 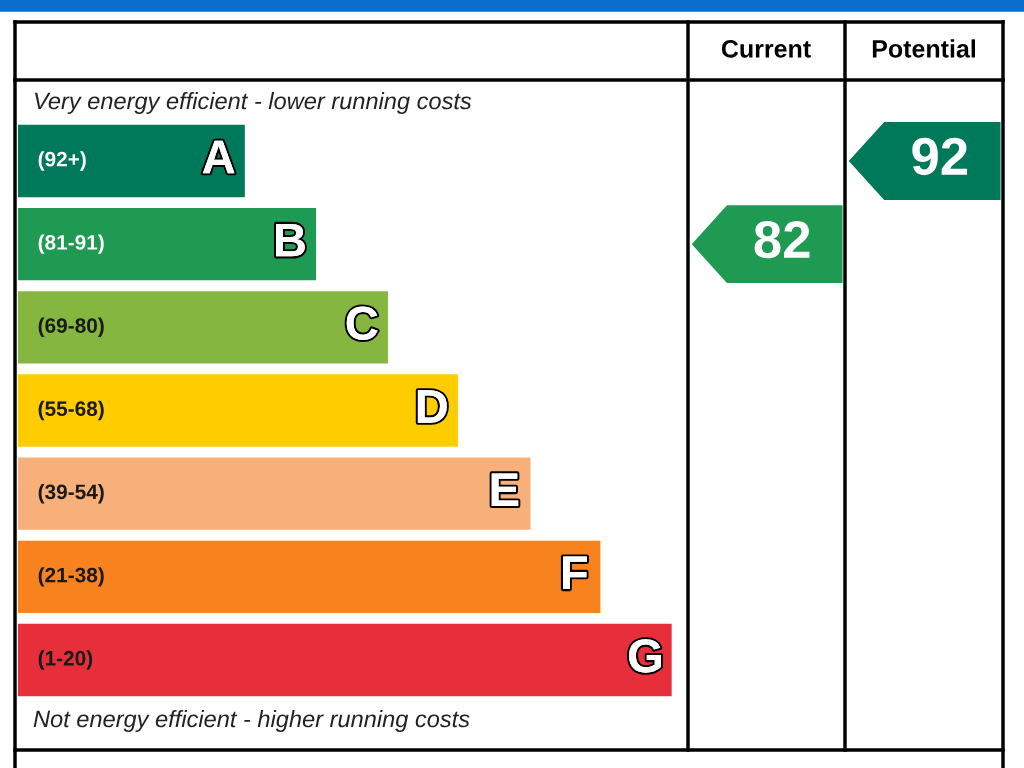 I want to click on annotation: (21-38), so click(x=71, y=577).